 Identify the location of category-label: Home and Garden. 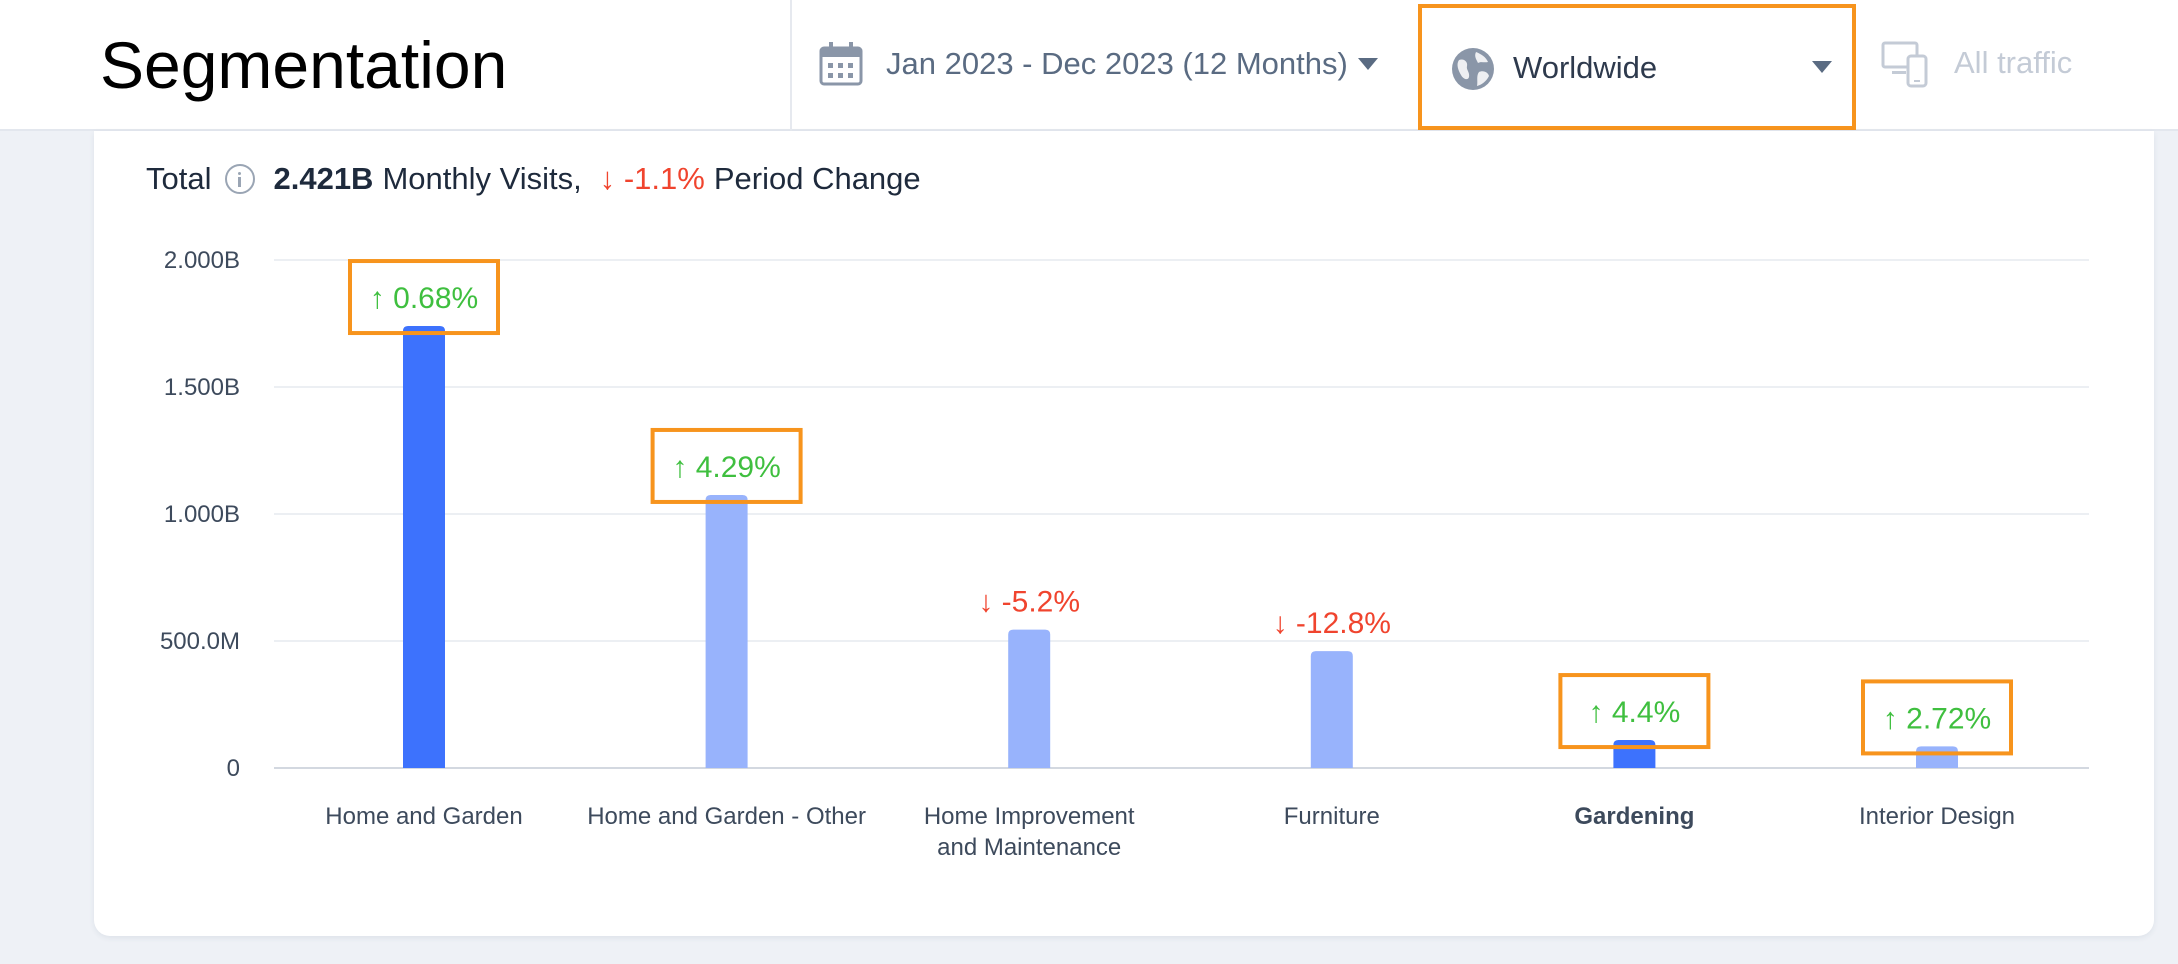
(423, 816).